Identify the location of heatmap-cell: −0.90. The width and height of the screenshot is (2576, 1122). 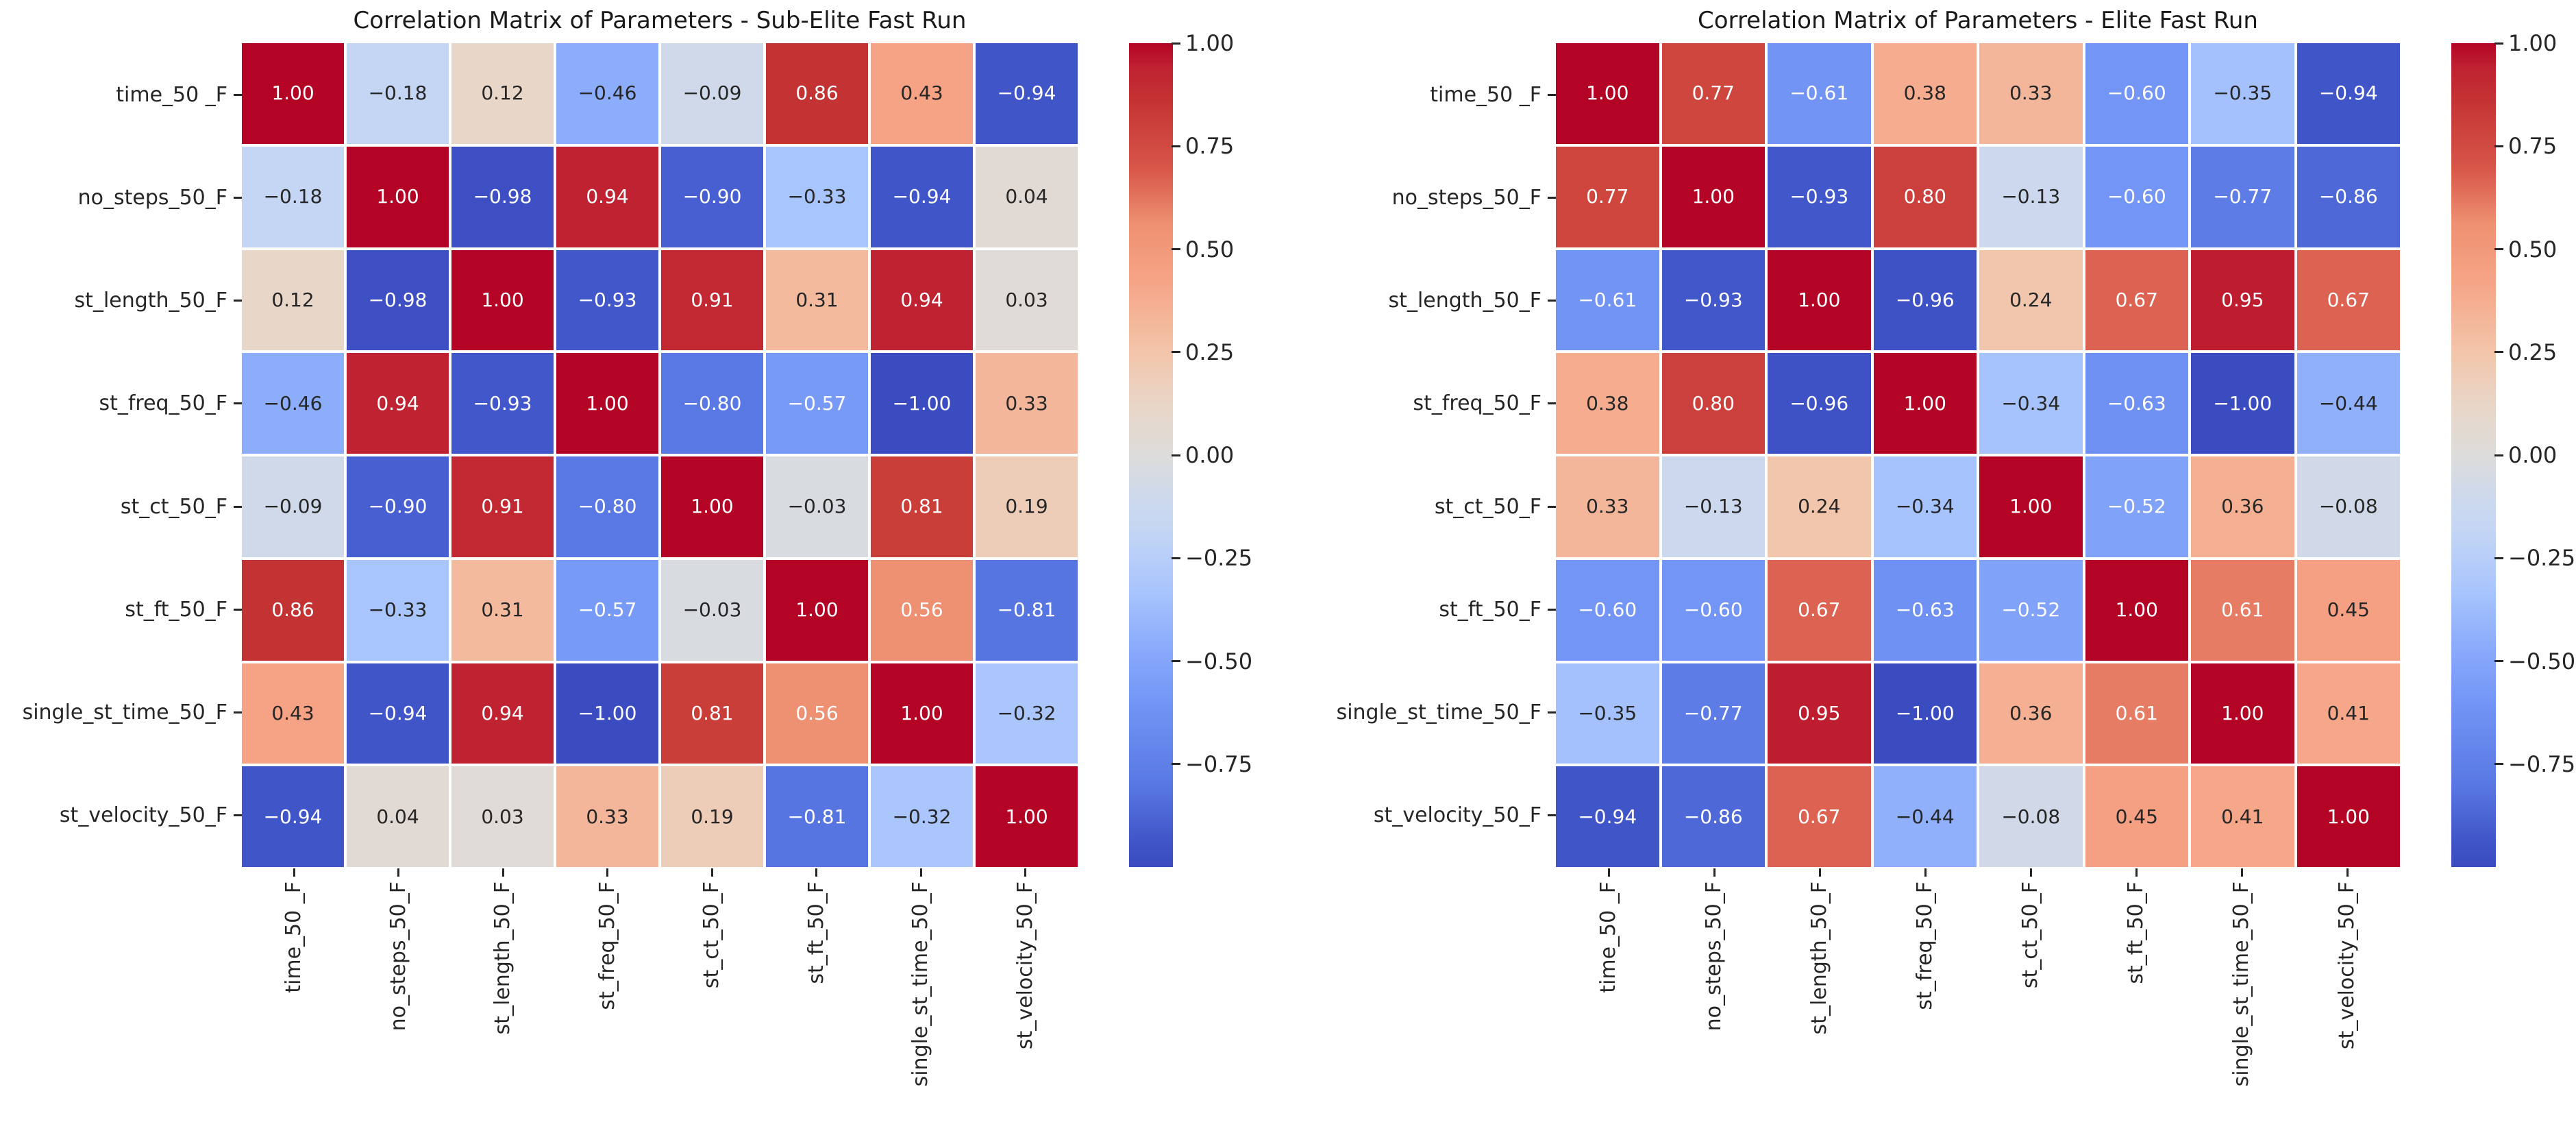
(398, 506).